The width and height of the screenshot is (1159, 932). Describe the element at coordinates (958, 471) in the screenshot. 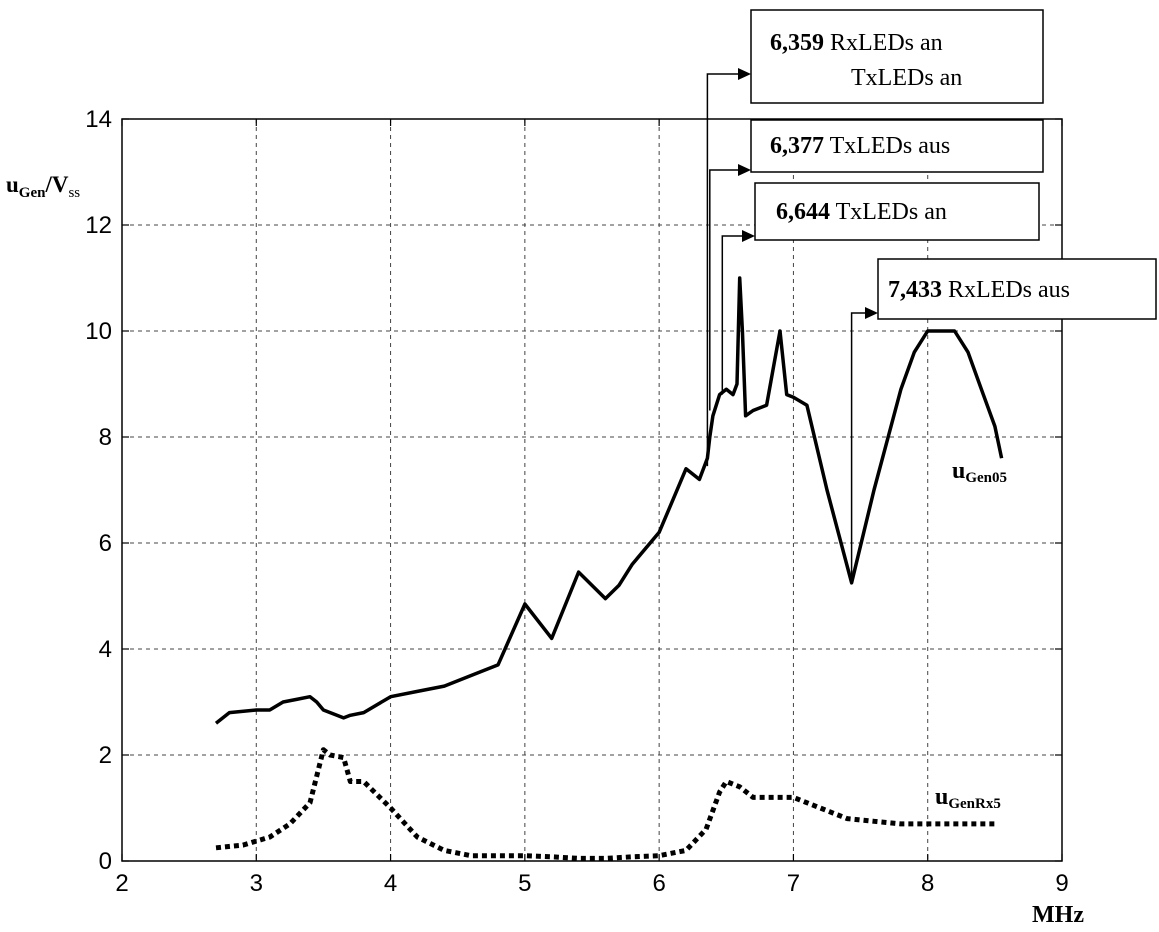

I see `series-label-ugen05-main: u` at that location.